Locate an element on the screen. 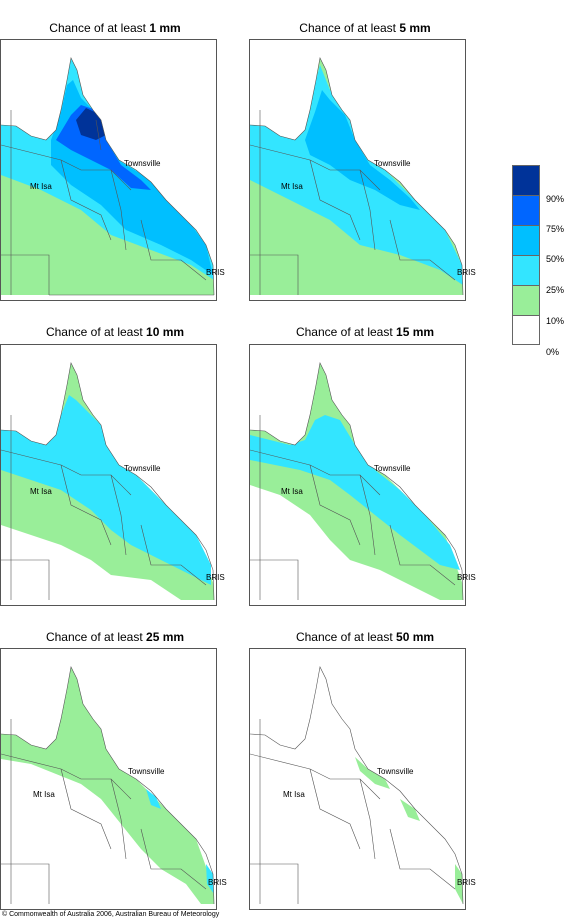 This screenshot has width=570, height=923. title-amount: 5 mm is located at coordinates (415, 28).